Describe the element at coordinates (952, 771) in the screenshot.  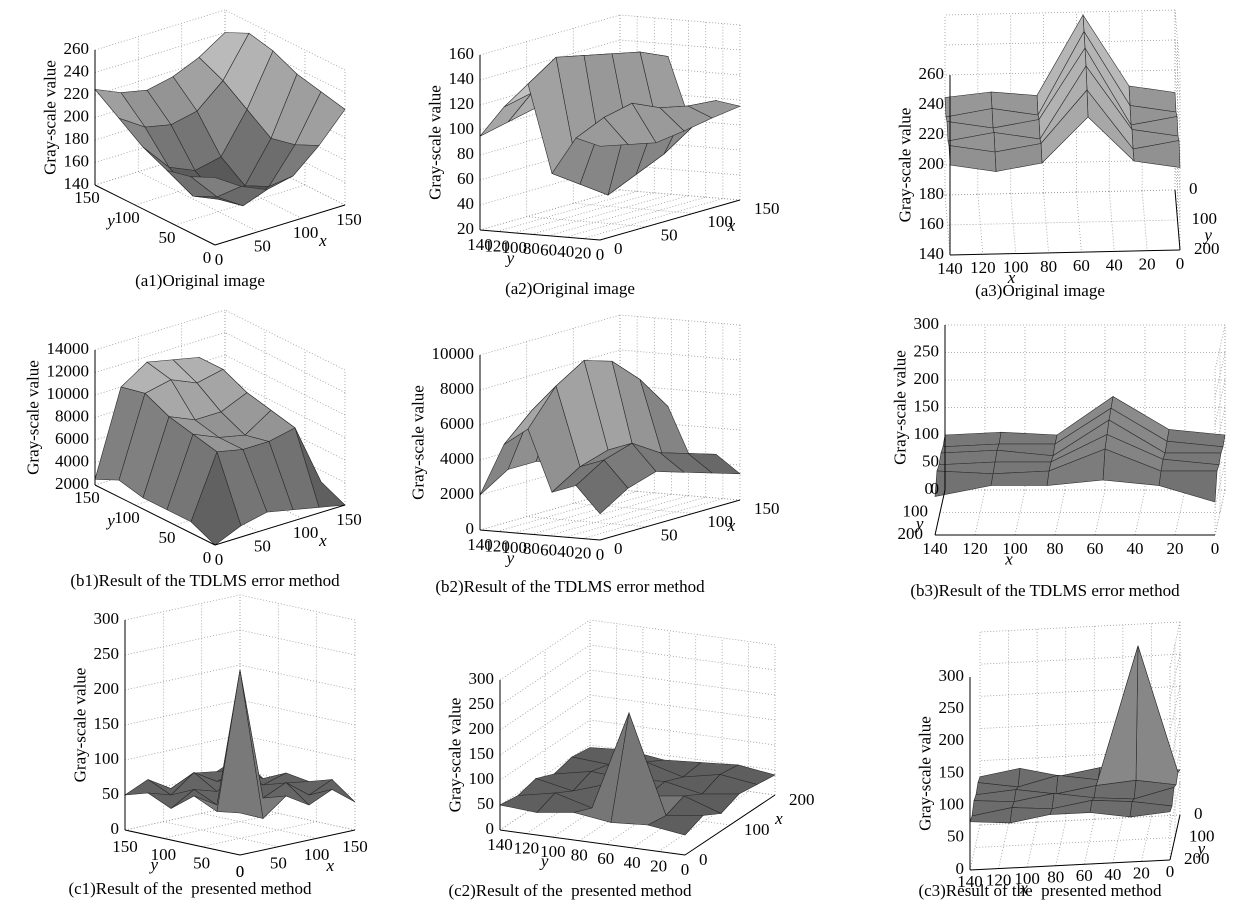
I see `z-tick-label: 150` at that location.